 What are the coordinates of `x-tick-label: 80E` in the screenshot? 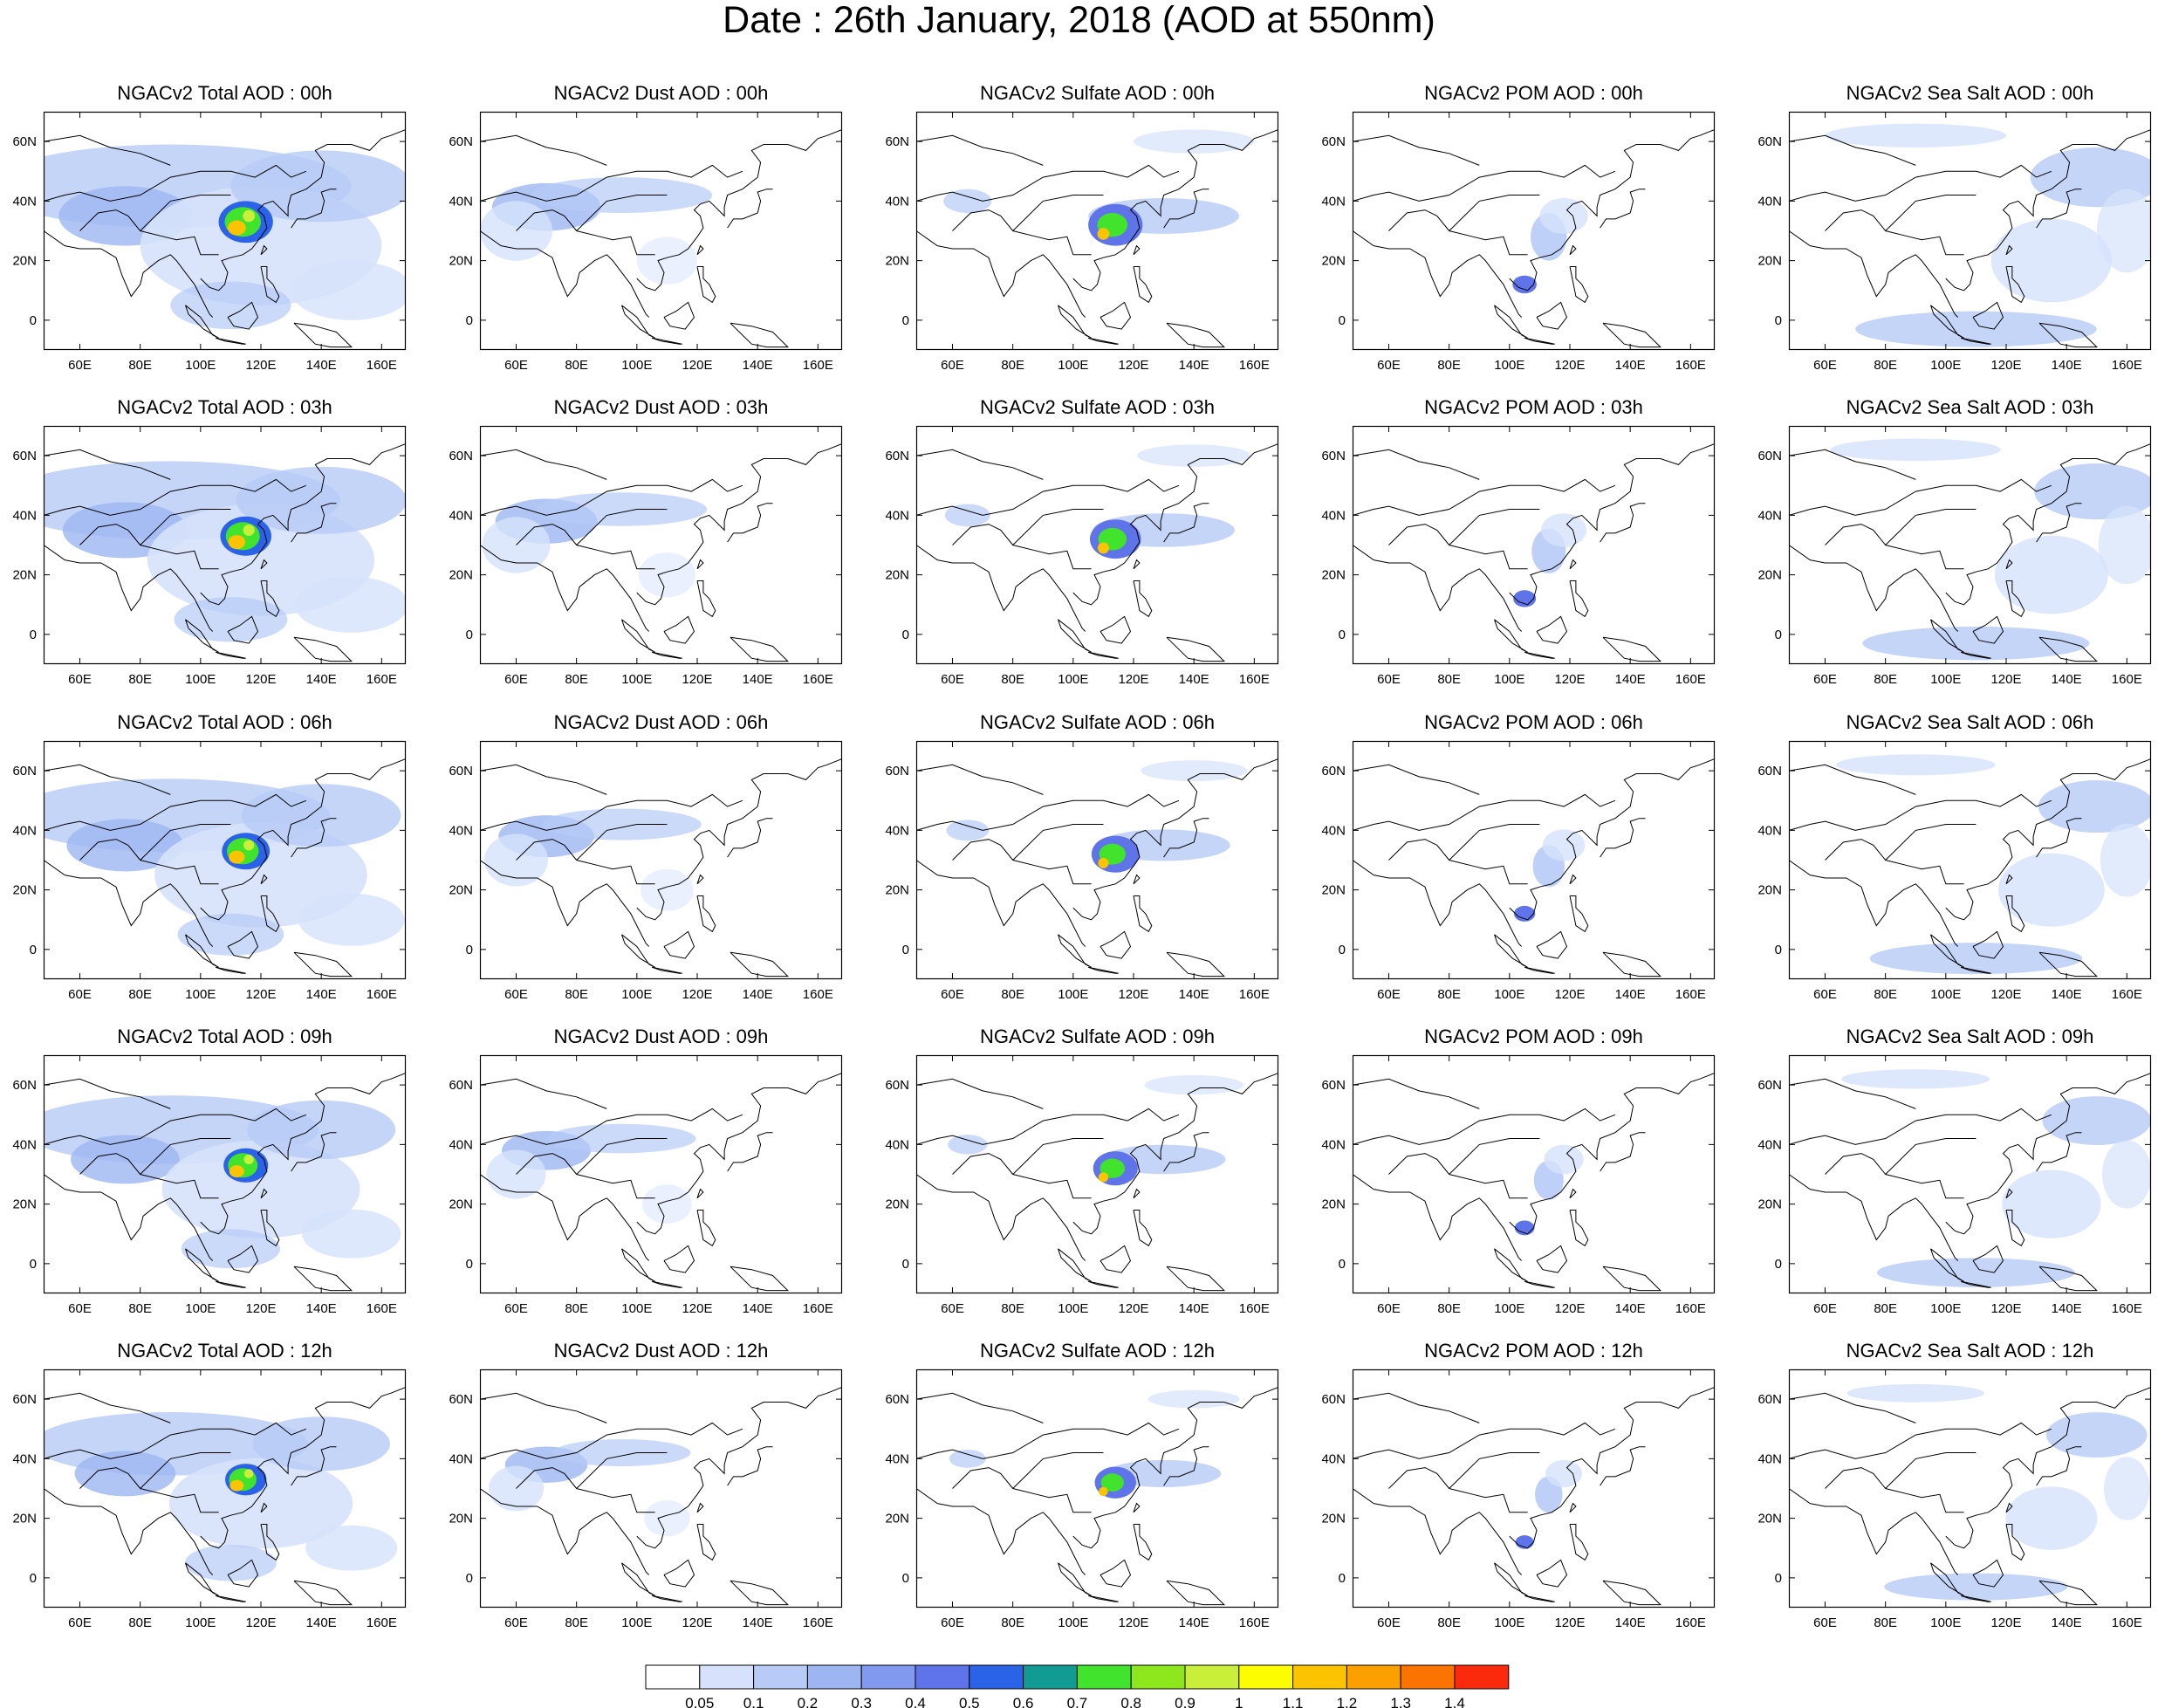 It's located at (140, 994).